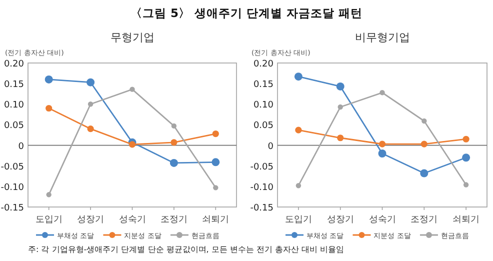 The width and height of the screenshot is (493, 261). I want to click on text: 〈그림 5〉 생애주기 단계별 자금조달 패턴, so click(246, 13).